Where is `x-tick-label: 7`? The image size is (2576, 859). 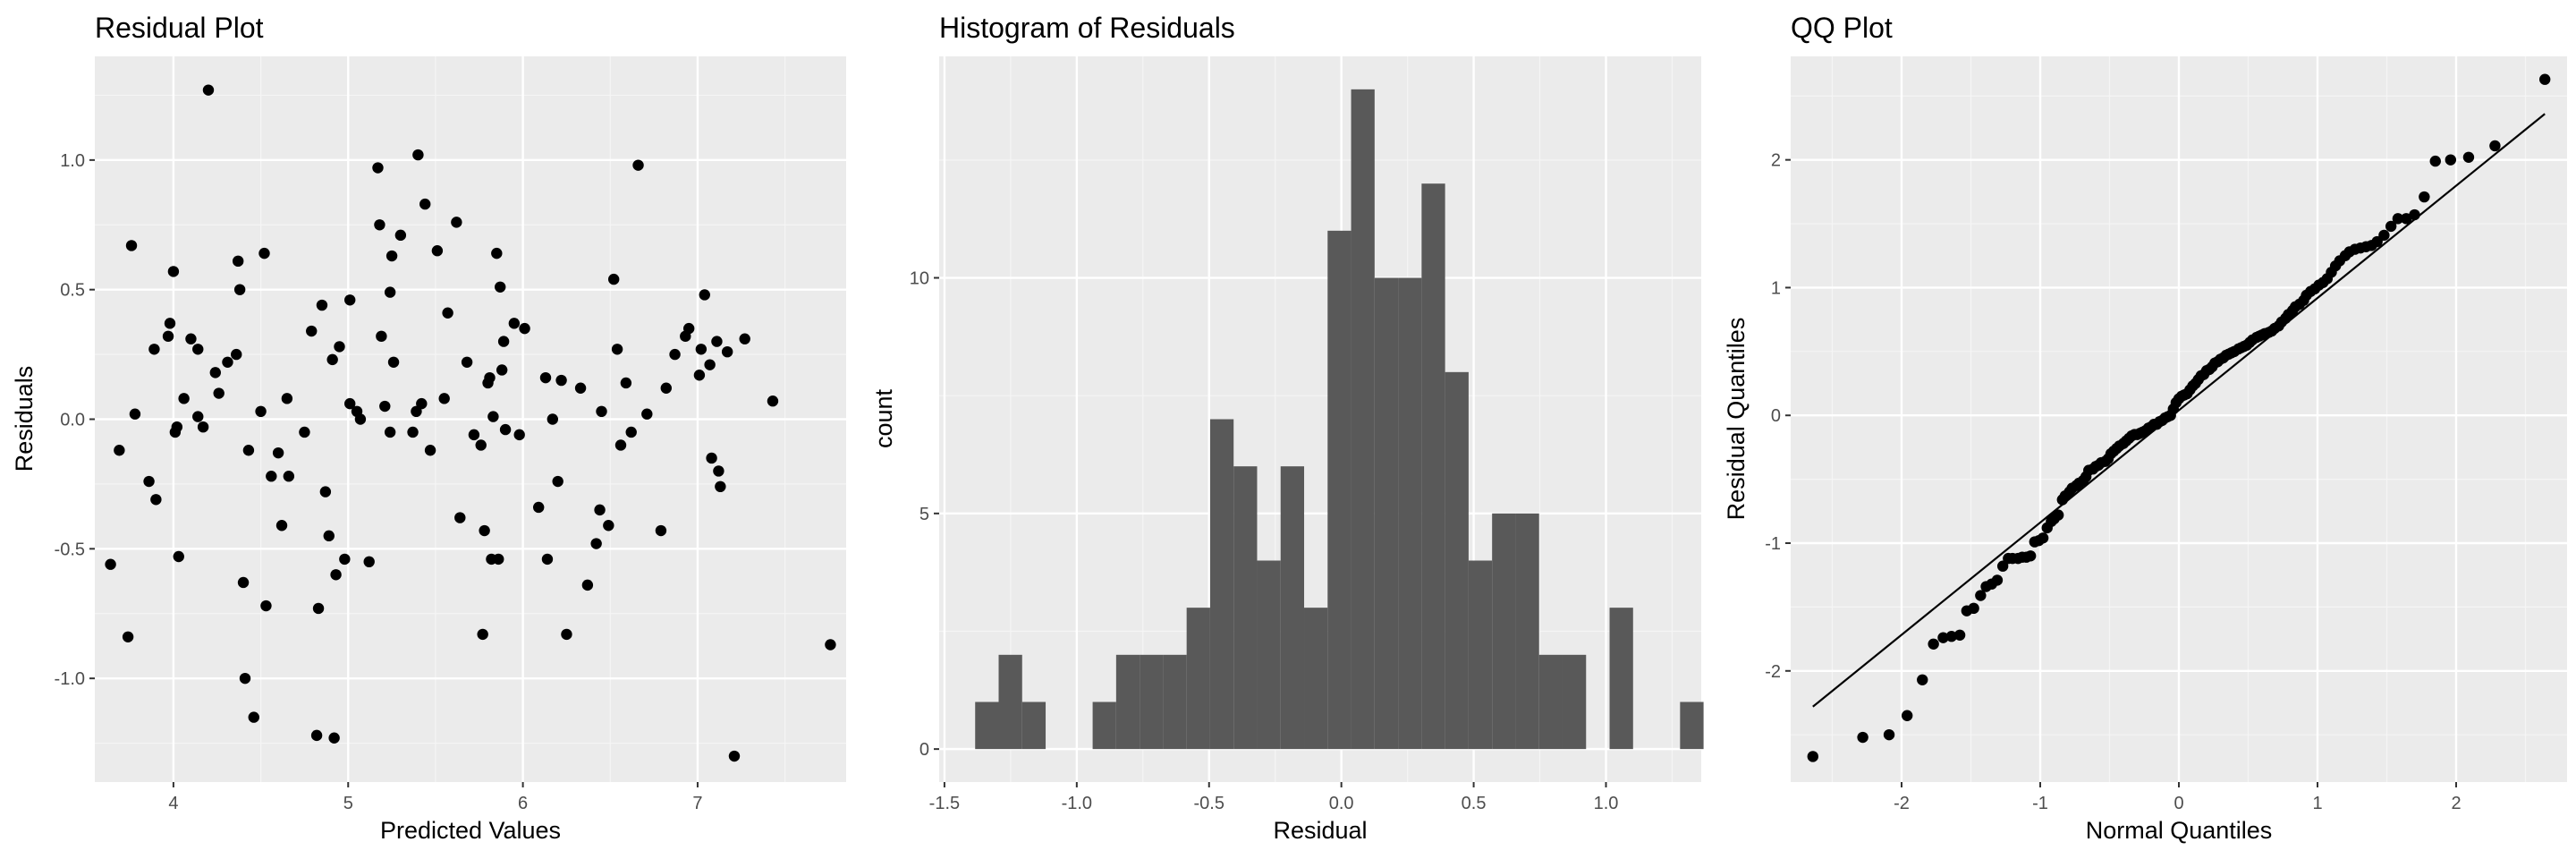
x-tick-label: 7 is located at coordinates (697, 803).